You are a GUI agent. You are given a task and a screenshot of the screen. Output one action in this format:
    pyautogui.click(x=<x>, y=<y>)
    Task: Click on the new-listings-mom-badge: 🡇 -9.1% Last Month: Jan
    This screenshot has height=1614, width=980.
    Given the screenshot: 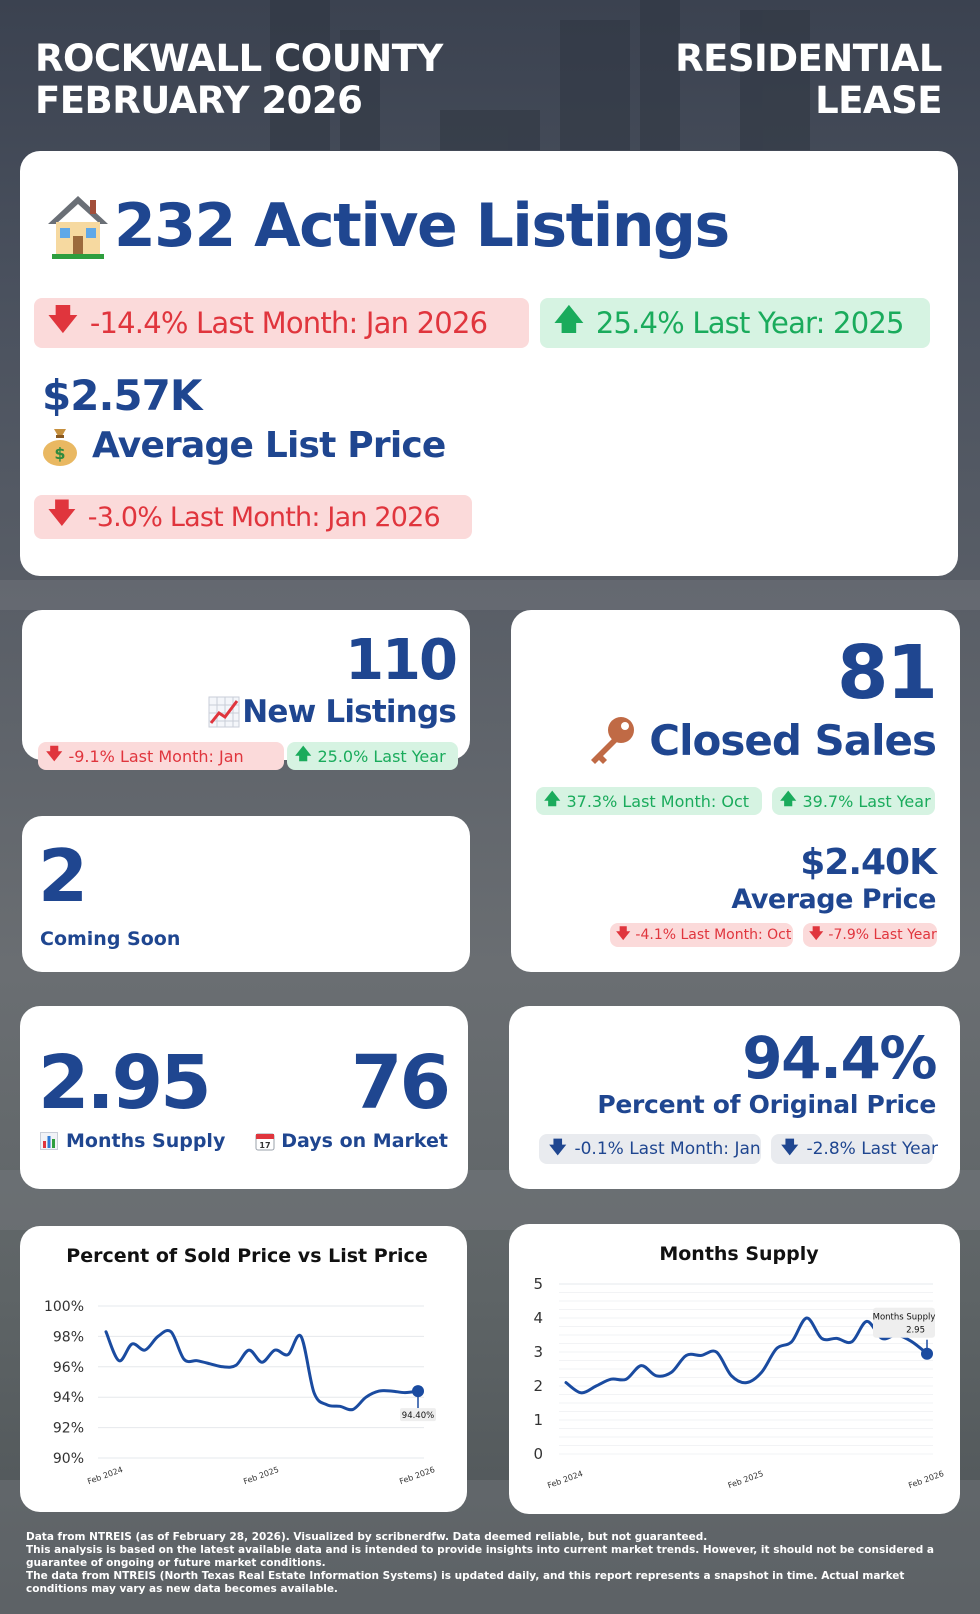 What is the action you would take?
    pyautogui.click(x=161, y=756)
    